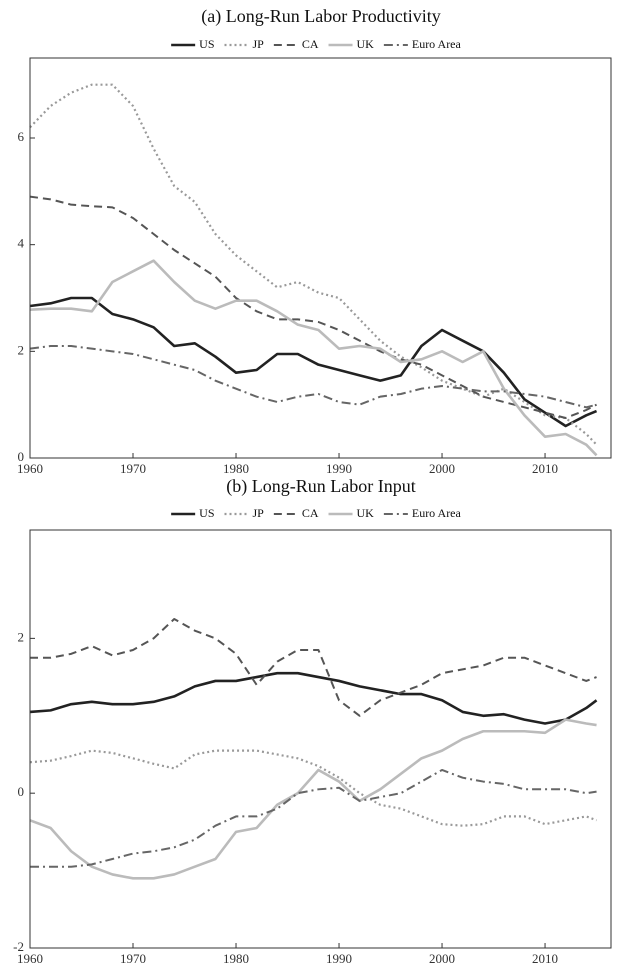  Describe the element at coordinates (320, 486) in the screenshot. I see `chart-title: (b) Long-Run Labor Input` at that location.